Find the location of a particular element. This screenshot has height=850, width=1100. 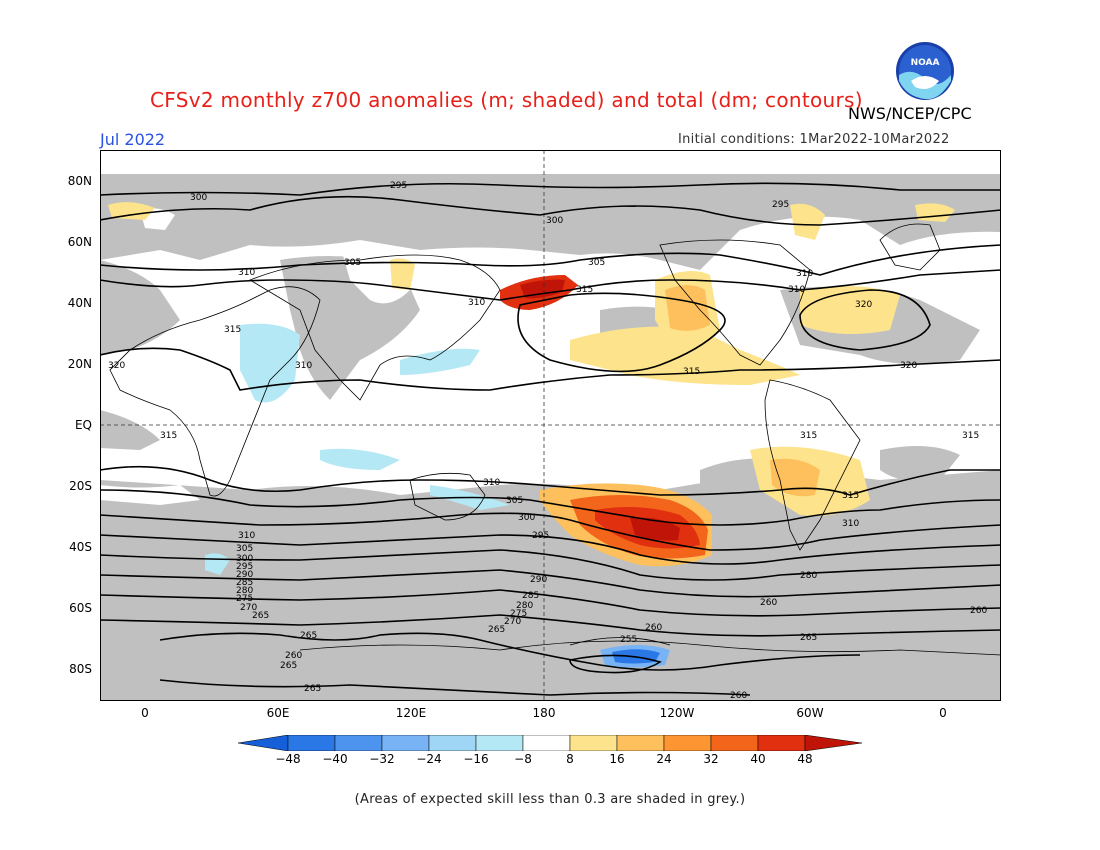

lat-label-eq: EQ is located at coordinates (83, 425).